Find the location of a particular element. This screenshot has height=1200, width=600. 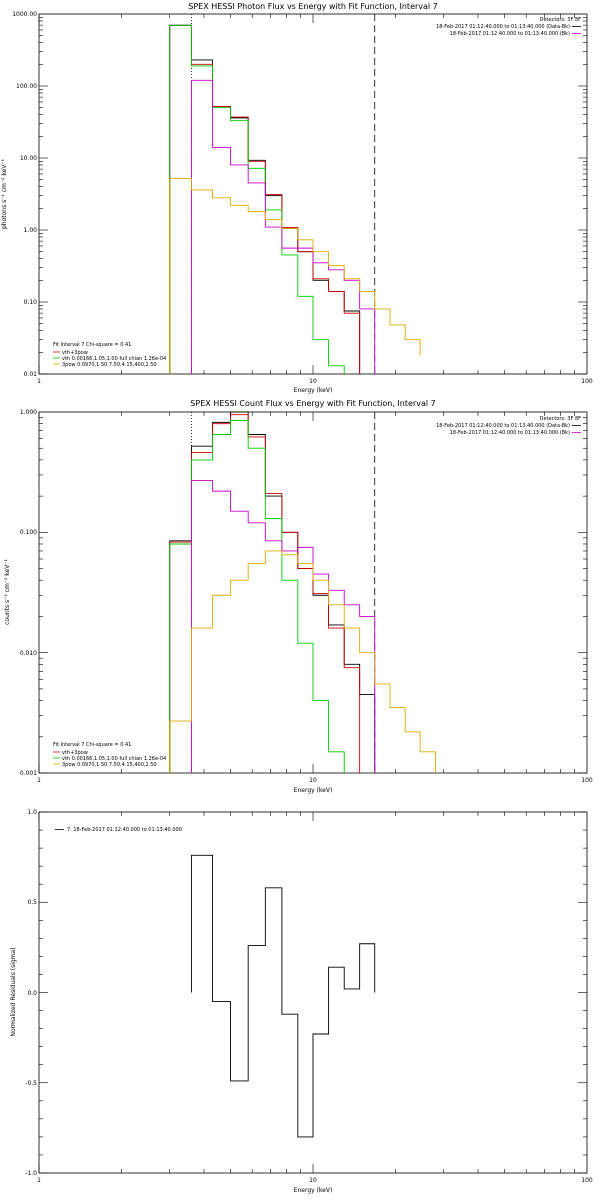

panel3-ytick-1: -0.5 is located at coordinates (31, 1083).